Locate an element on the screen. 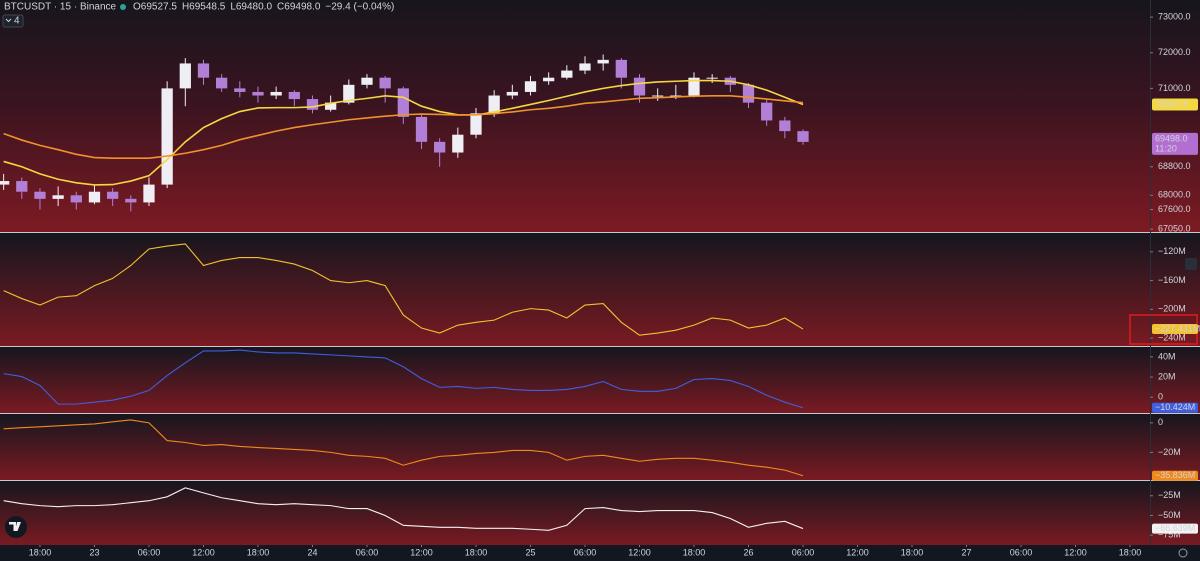 The height and width of the screenshot is (561, 1200). panel-bg is located at coordinates (600, 380).